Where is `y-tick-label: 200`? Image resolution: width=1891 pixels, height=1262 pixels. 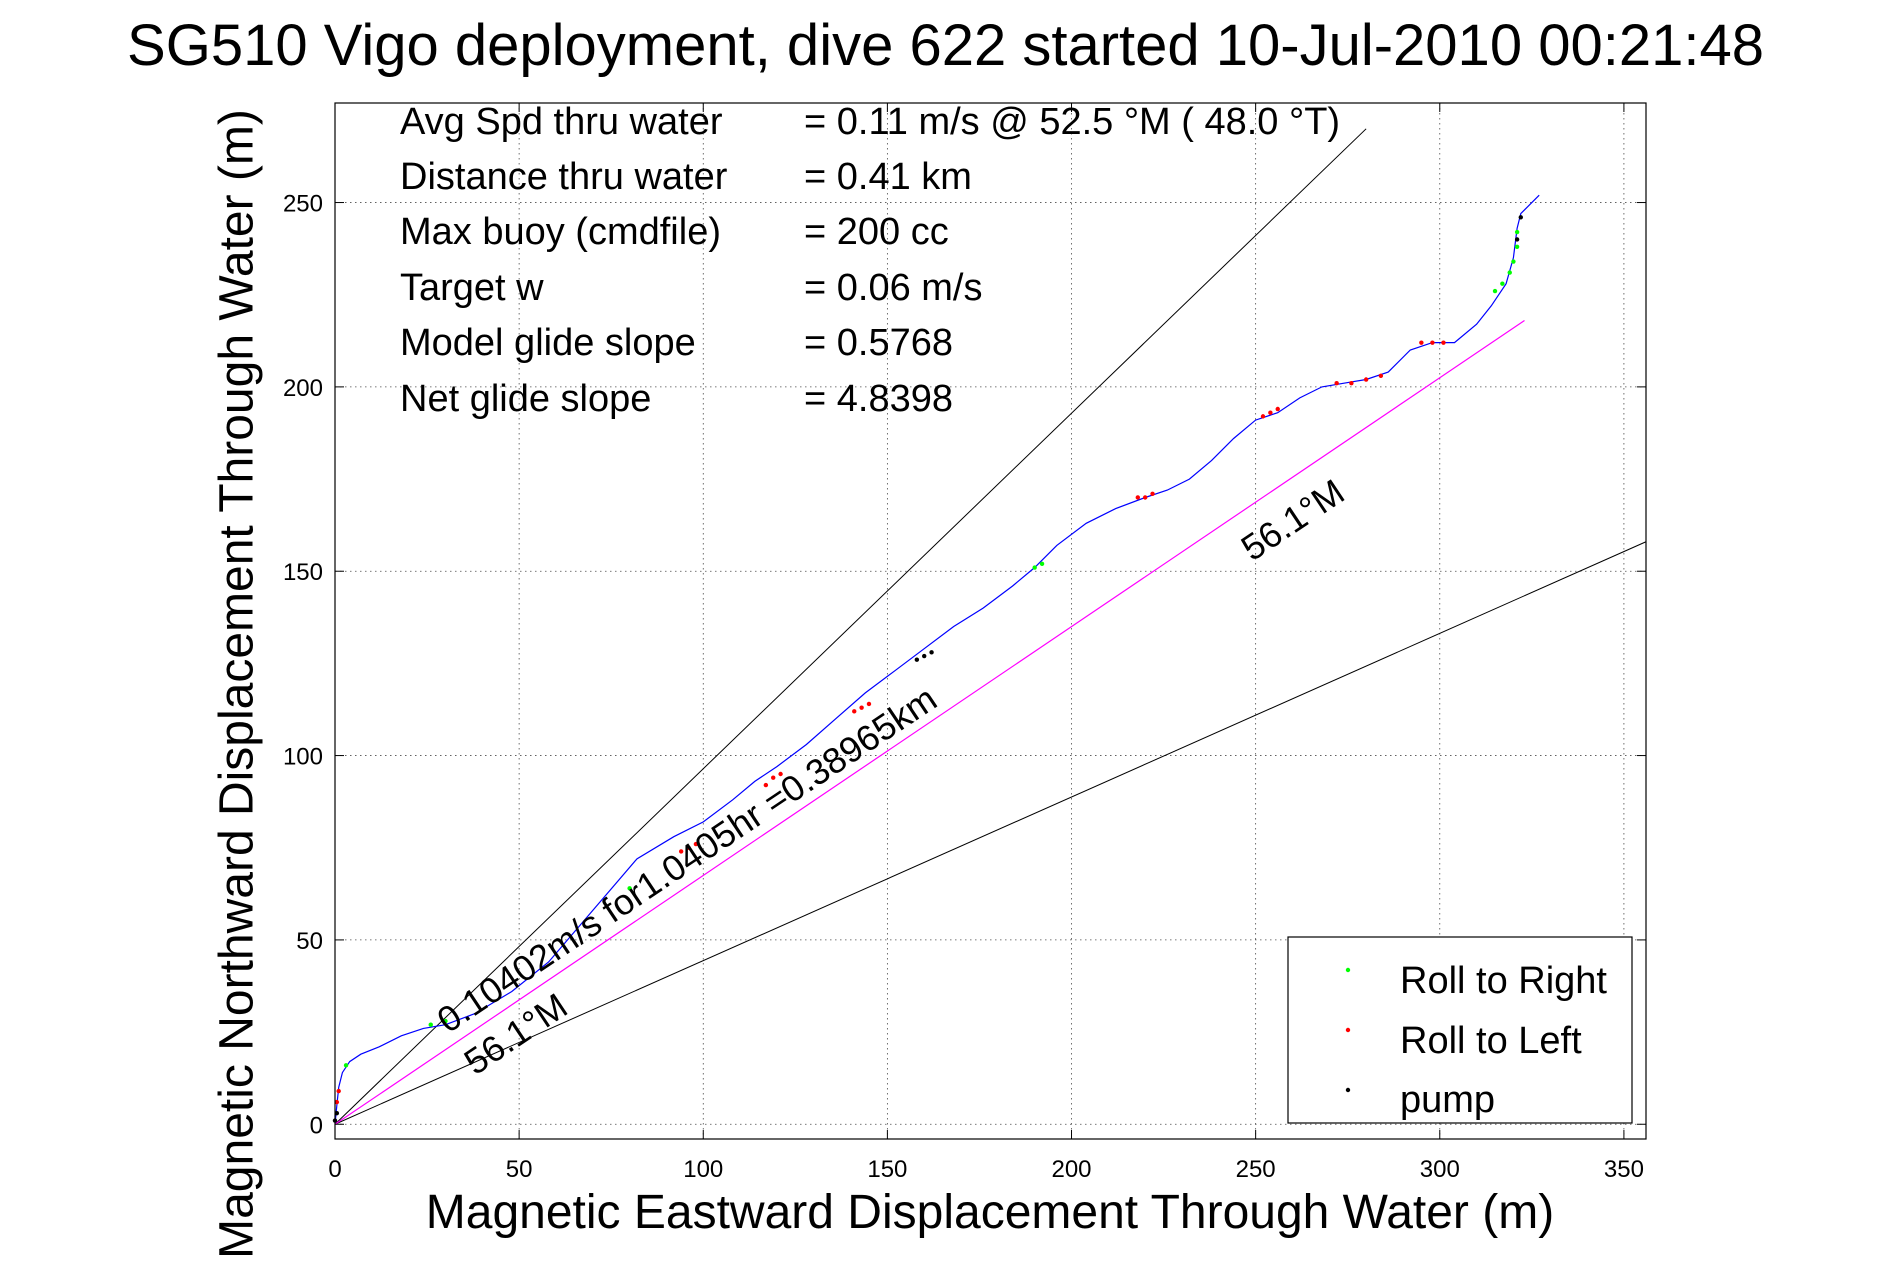
y-tick-label: 200 is located at coordinates (303, 388).